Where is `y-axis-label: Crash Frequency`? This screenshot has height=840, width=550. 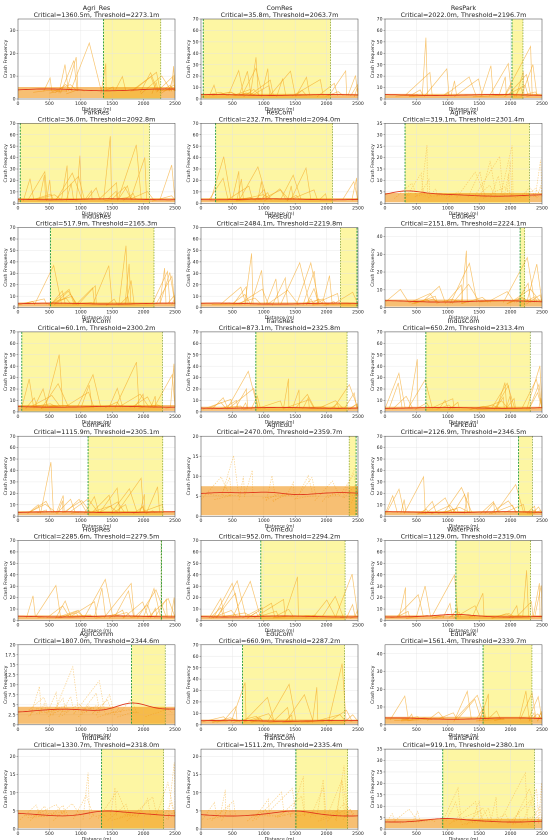 y-axis-label: Crash Frequency is located at coordinates (189, 580).